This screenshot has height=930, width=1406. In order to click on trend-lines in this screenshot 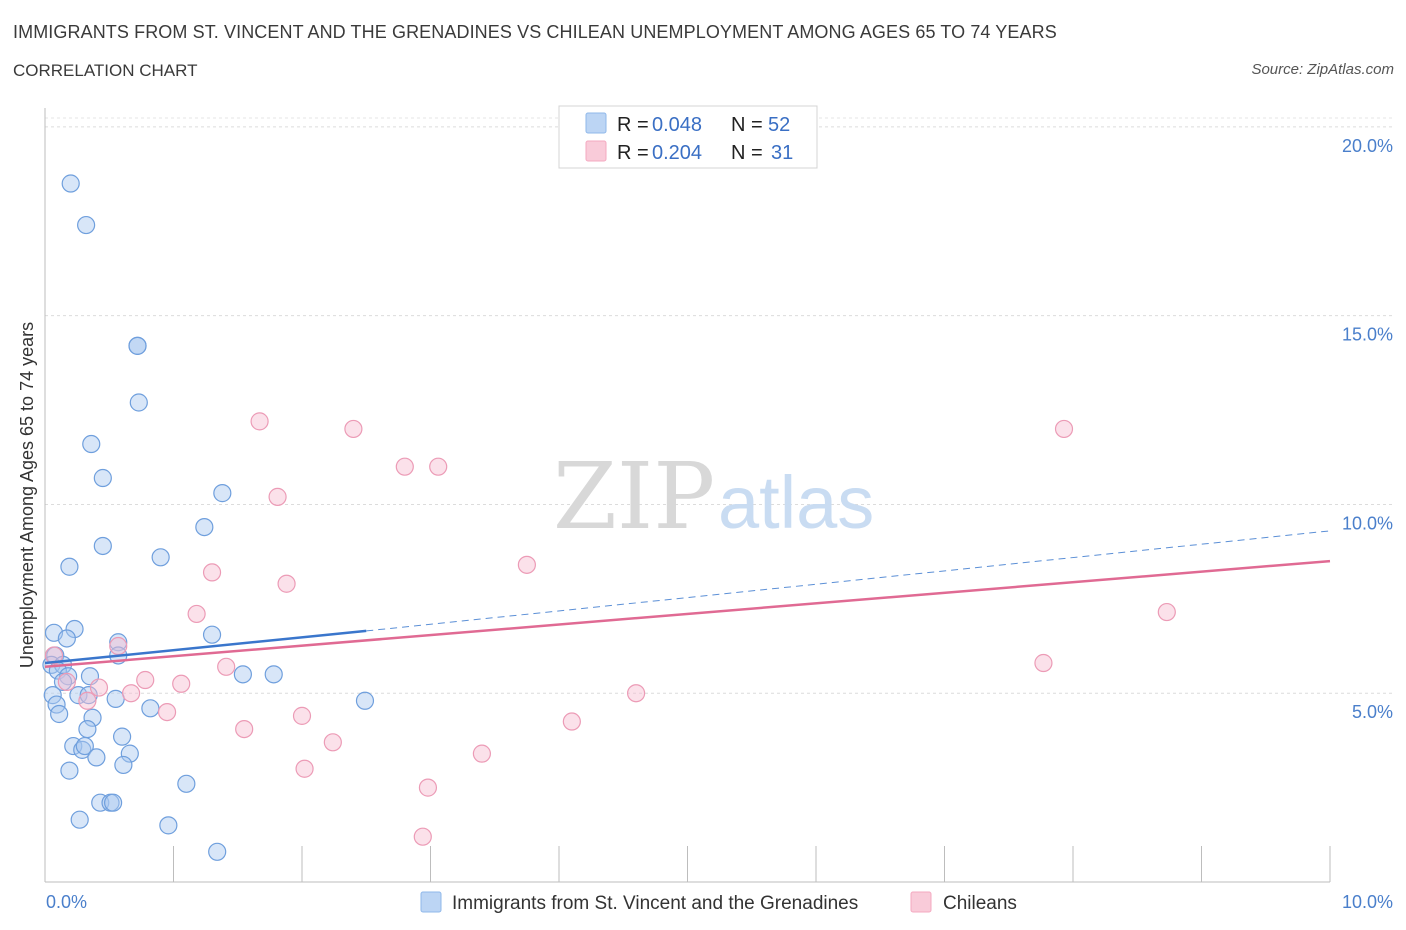, I will do `click(687, 599)`.